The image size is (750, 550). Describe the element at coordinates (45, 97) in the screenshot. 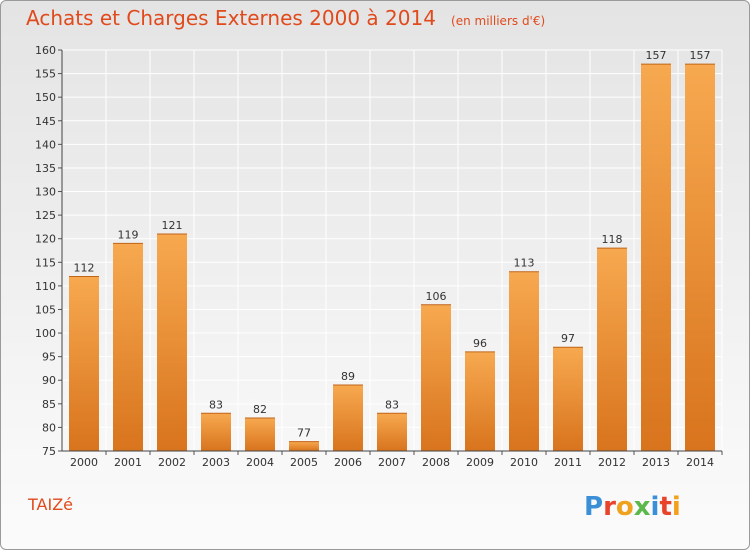

I see `y-tick-label: 150` at that location.